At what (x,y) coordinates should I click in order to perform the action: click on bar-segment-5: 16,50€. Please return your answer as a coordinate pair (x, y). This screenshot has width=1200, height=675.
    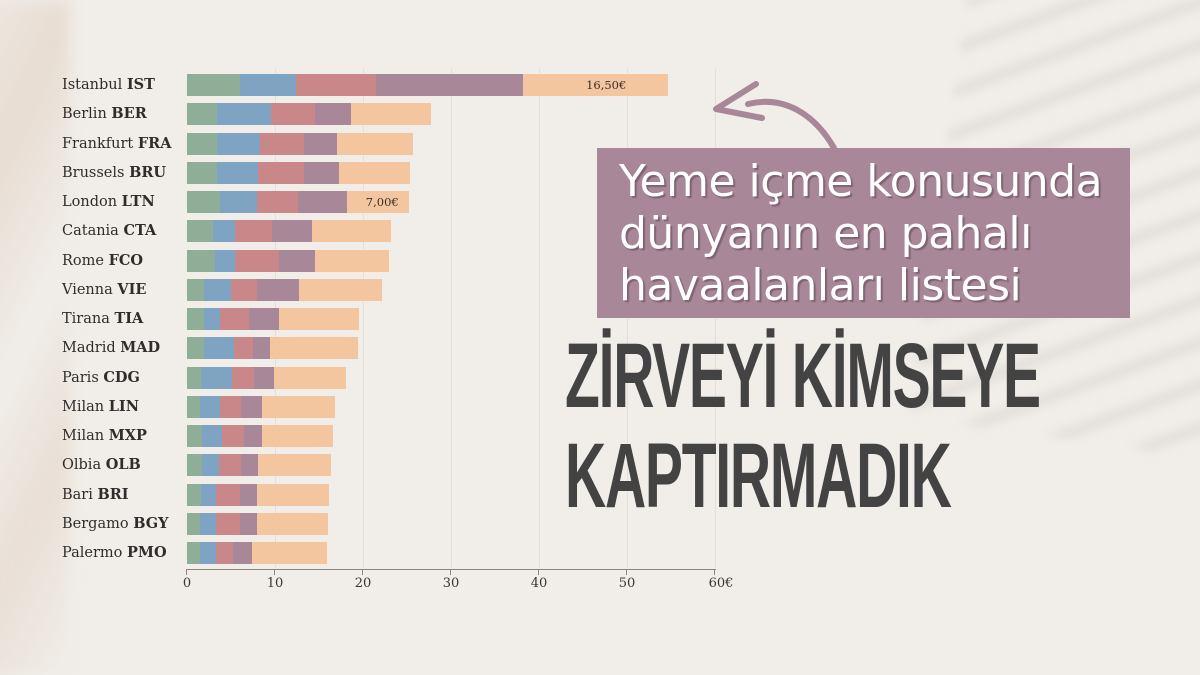
    Looking at the image, I should click on (596, 85).